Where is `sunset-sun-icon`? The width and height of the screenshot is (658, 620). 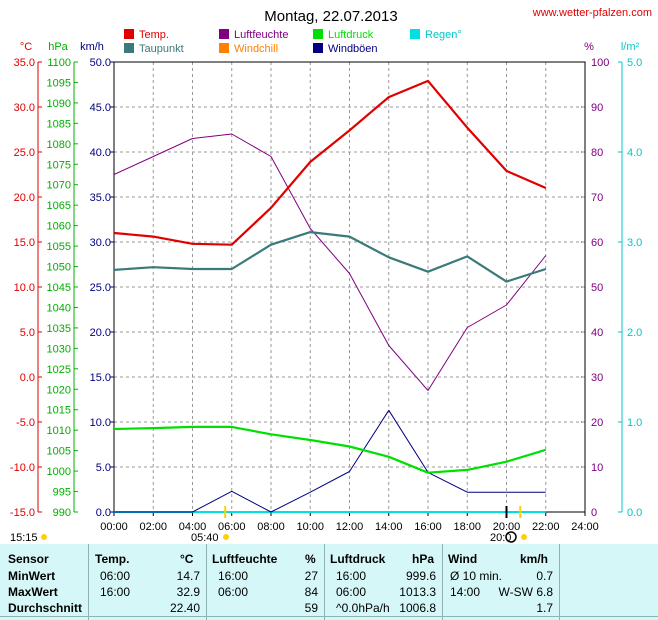 sunset-sun-icon is located at coordinates (511, 537).